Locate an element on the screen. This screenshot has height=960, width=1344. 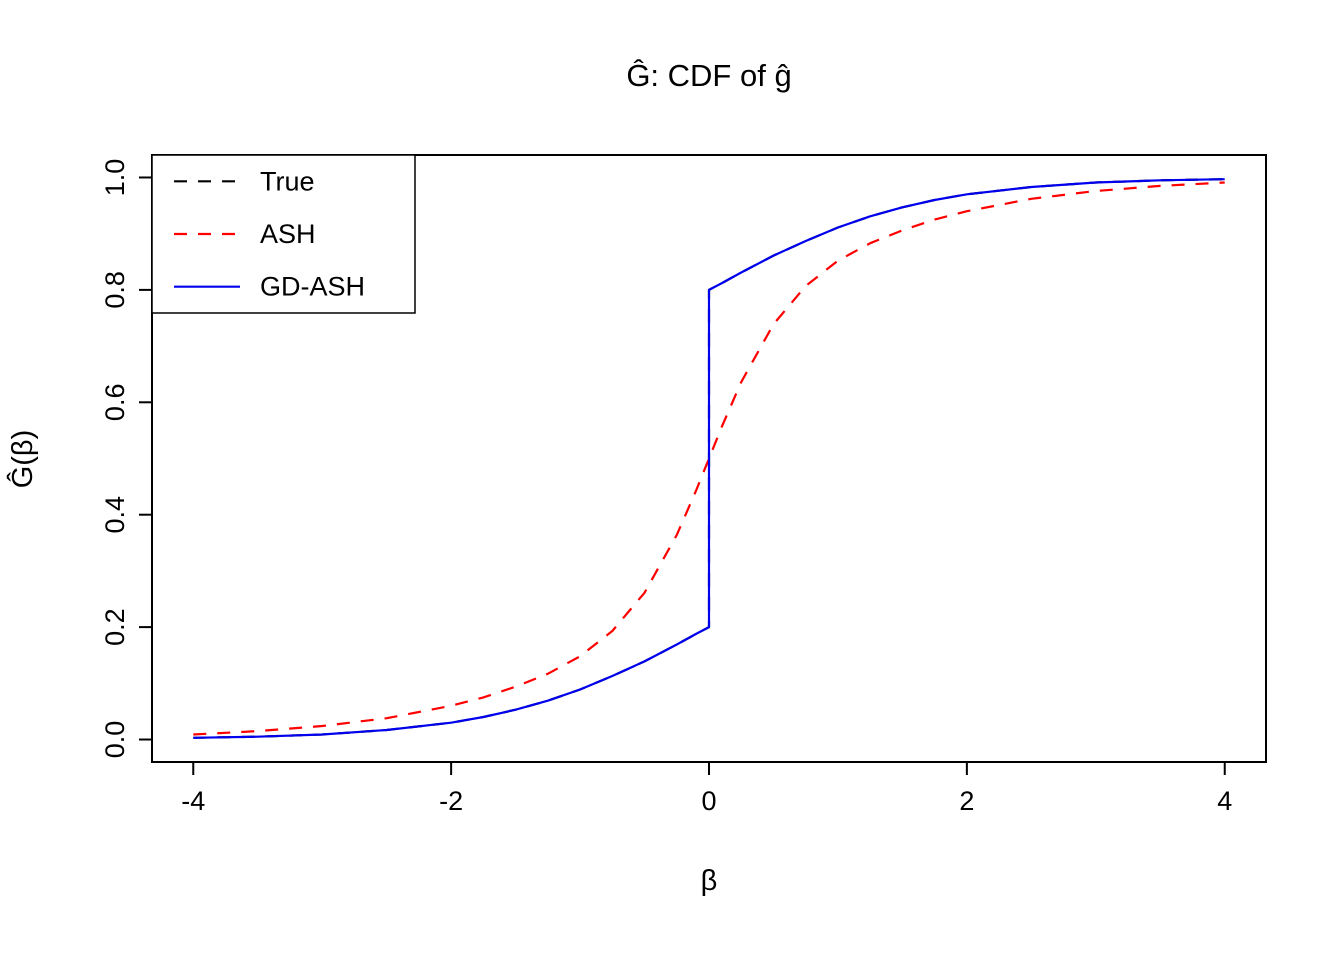
legend-label-gd-ash: GD-ASH is located at coordinates (312, 287).